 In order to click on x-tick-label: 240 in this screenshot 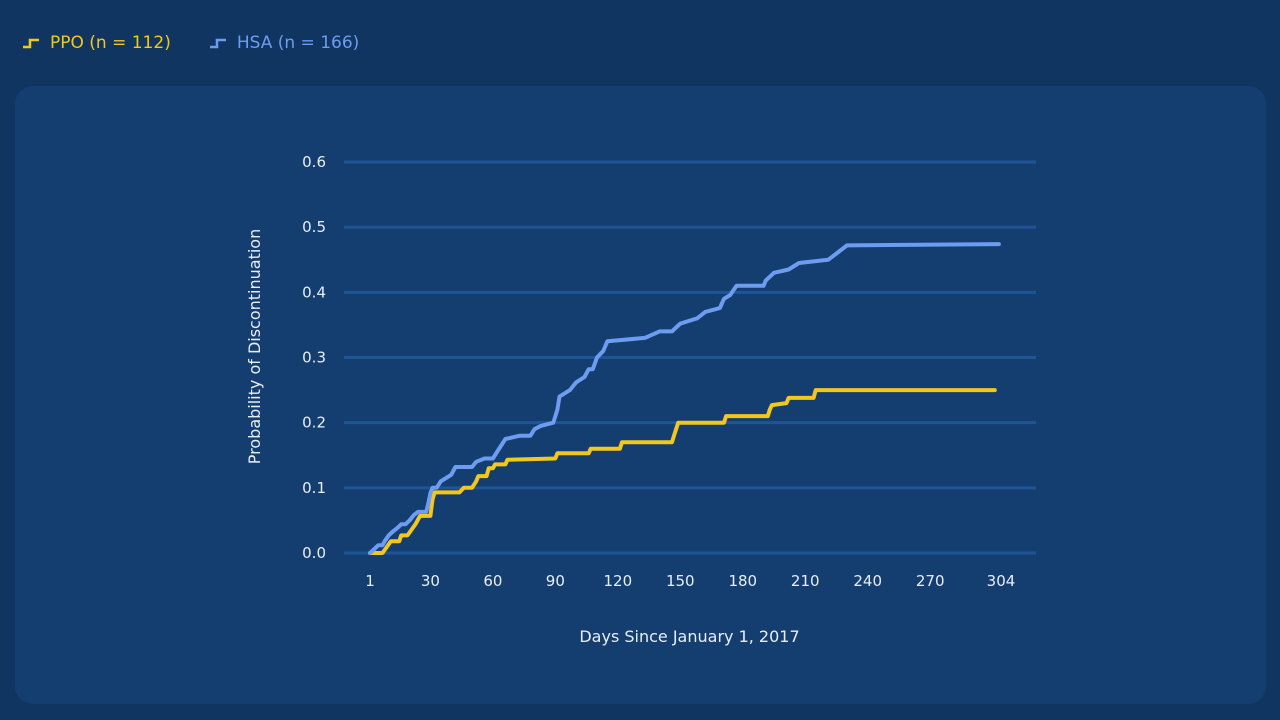, I will do `click(867, 581)`.